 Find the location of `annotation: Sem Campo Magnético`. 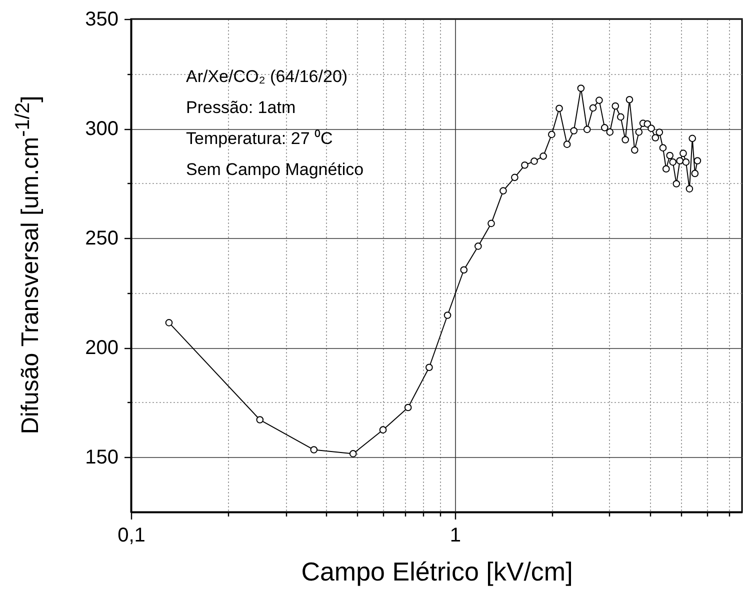

annotation: Sem Campo Magnético is located at coordinates (275, 169).